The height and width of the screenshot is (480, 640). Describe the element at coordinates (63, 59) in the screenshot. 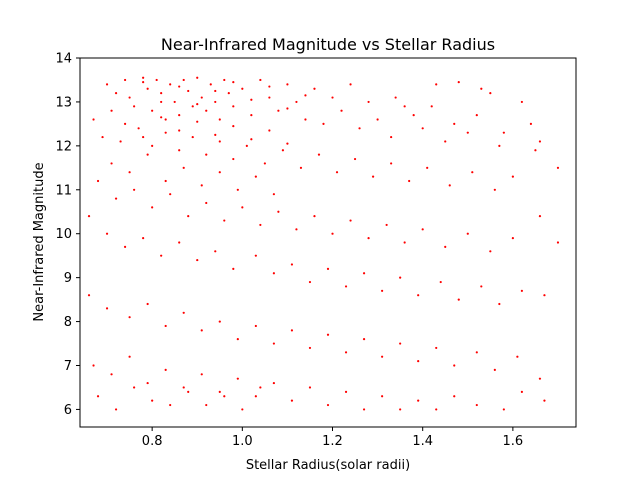

I see `y-tick-label: 14` at that location.